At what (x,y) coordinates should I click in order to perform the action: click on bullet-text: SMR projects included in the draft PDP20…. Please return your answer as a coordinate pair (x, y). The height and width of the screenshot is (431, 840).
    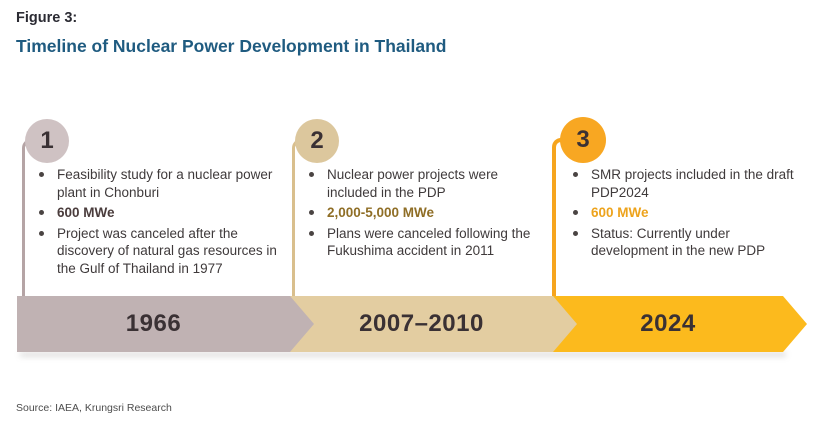
    Looking at the image, I should click on (692, 183).